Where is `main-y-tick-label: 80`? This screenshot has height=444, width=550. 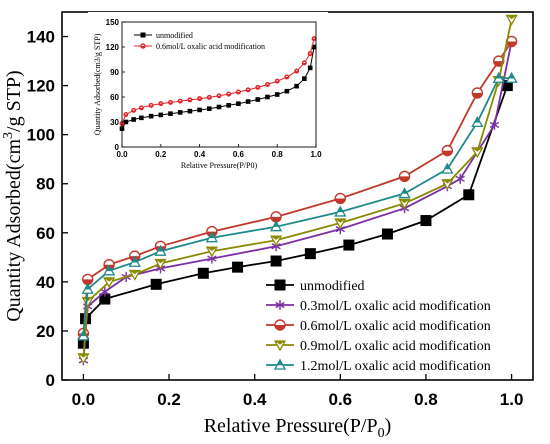 main-y-tick-label: 80 is located at coordinates (45, 184).